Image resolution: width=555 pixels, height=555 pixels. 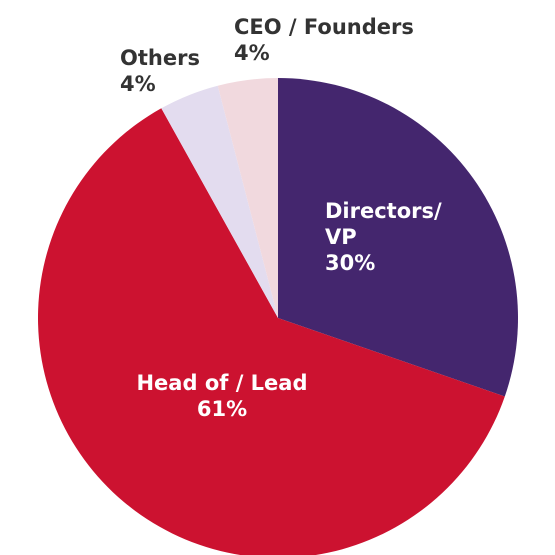 What do you see at coordinates (222, 409) in the screenshot?
I see `value-label: 61%` at bounding box center [222, 409].